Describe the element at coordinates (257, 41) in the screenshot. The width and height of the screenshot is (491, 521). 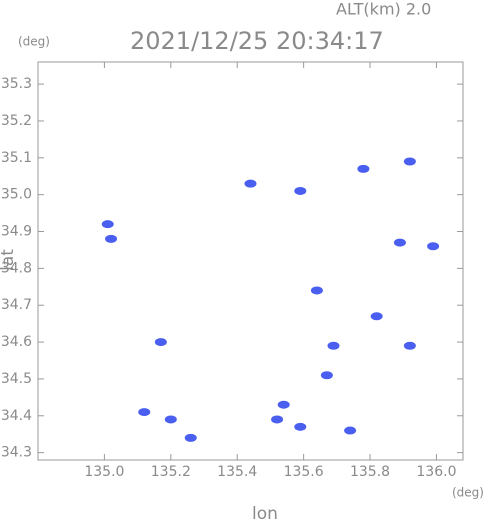
I see `chart-title: 2021/12/25 20:34:17` at that location.